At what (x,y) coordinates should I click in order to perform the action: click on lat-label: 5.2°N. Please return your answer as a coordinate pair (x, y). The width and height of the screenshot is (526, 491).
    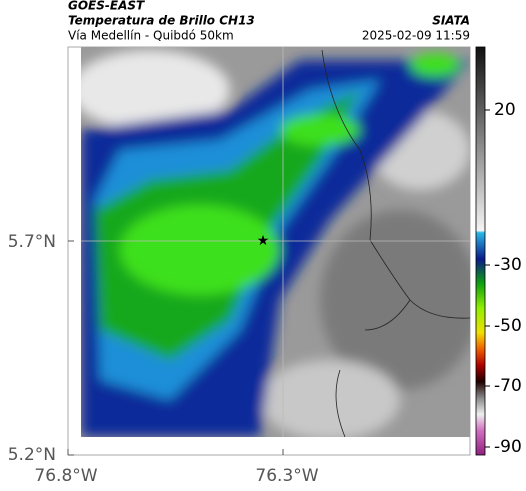
    Looking at the image, I should click on (32, 455).